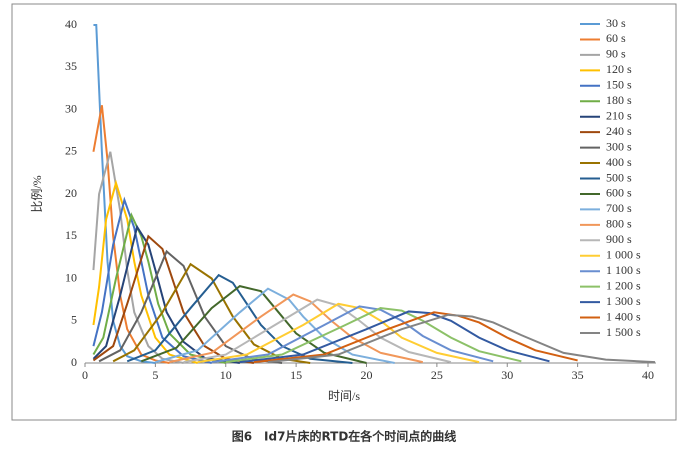 The width and height of the screenshot is (688, 450). Describe the element at coordinates (71, 24) in the screenshot. I see `y-tick-label: 40` at that location.